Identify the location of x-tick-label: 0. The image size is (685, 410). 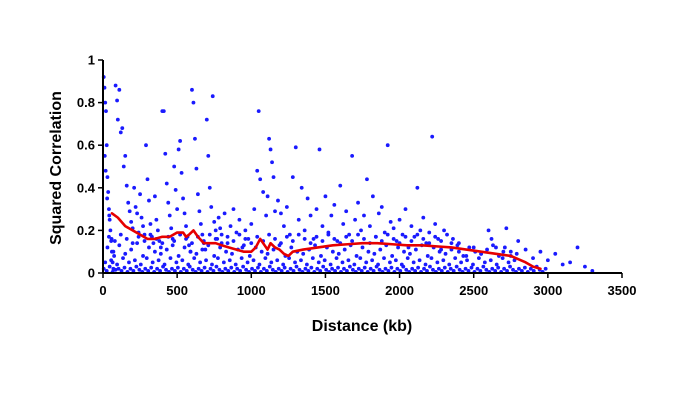
(102, 290).